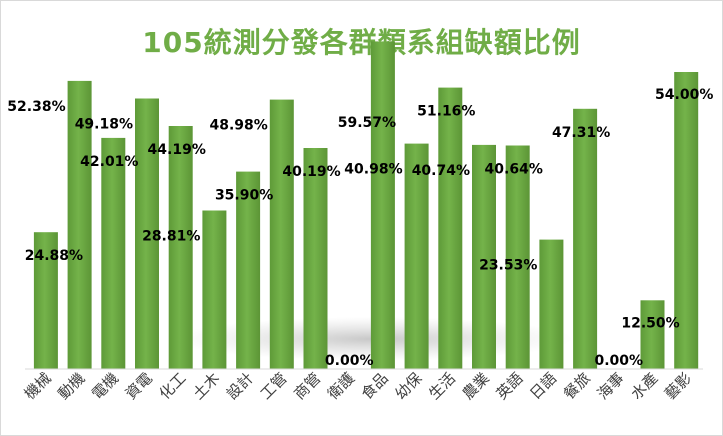 This screenshot has height=436, width=723. I want to click on data-label: 23.53%, so click(508, 266).